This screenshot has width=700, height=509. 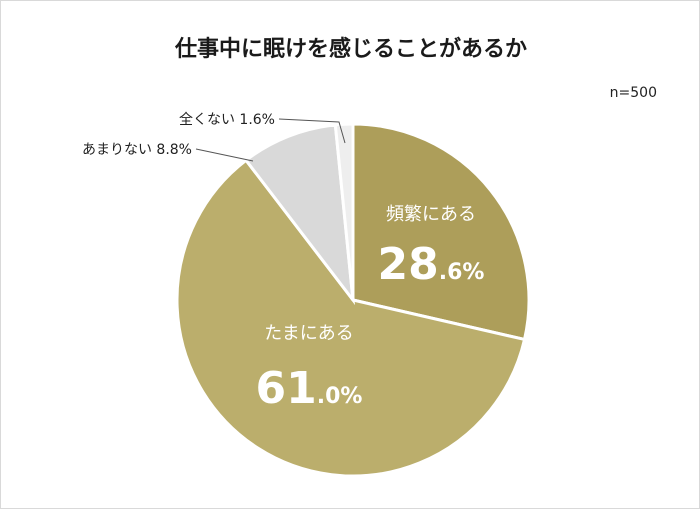 I want to click on sample-size-label: n=500, so click(x=633, y=93).